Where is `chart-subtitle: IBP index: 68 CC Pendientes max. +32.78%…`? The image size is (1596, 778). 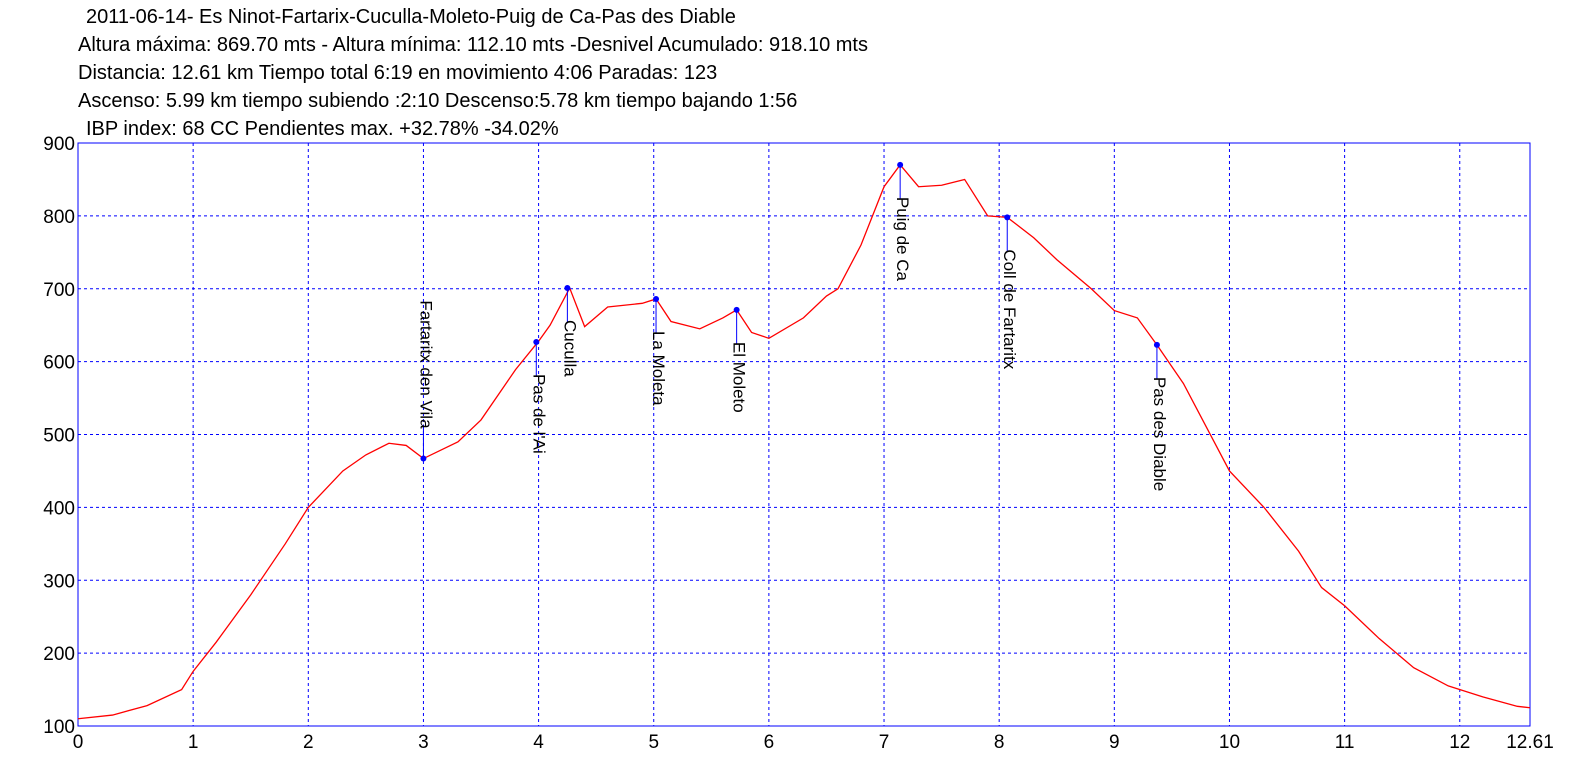
chart-subtitle: IBP index: 68 CC Pendientes max. +32.78%… is located at coordinates (322, 129).